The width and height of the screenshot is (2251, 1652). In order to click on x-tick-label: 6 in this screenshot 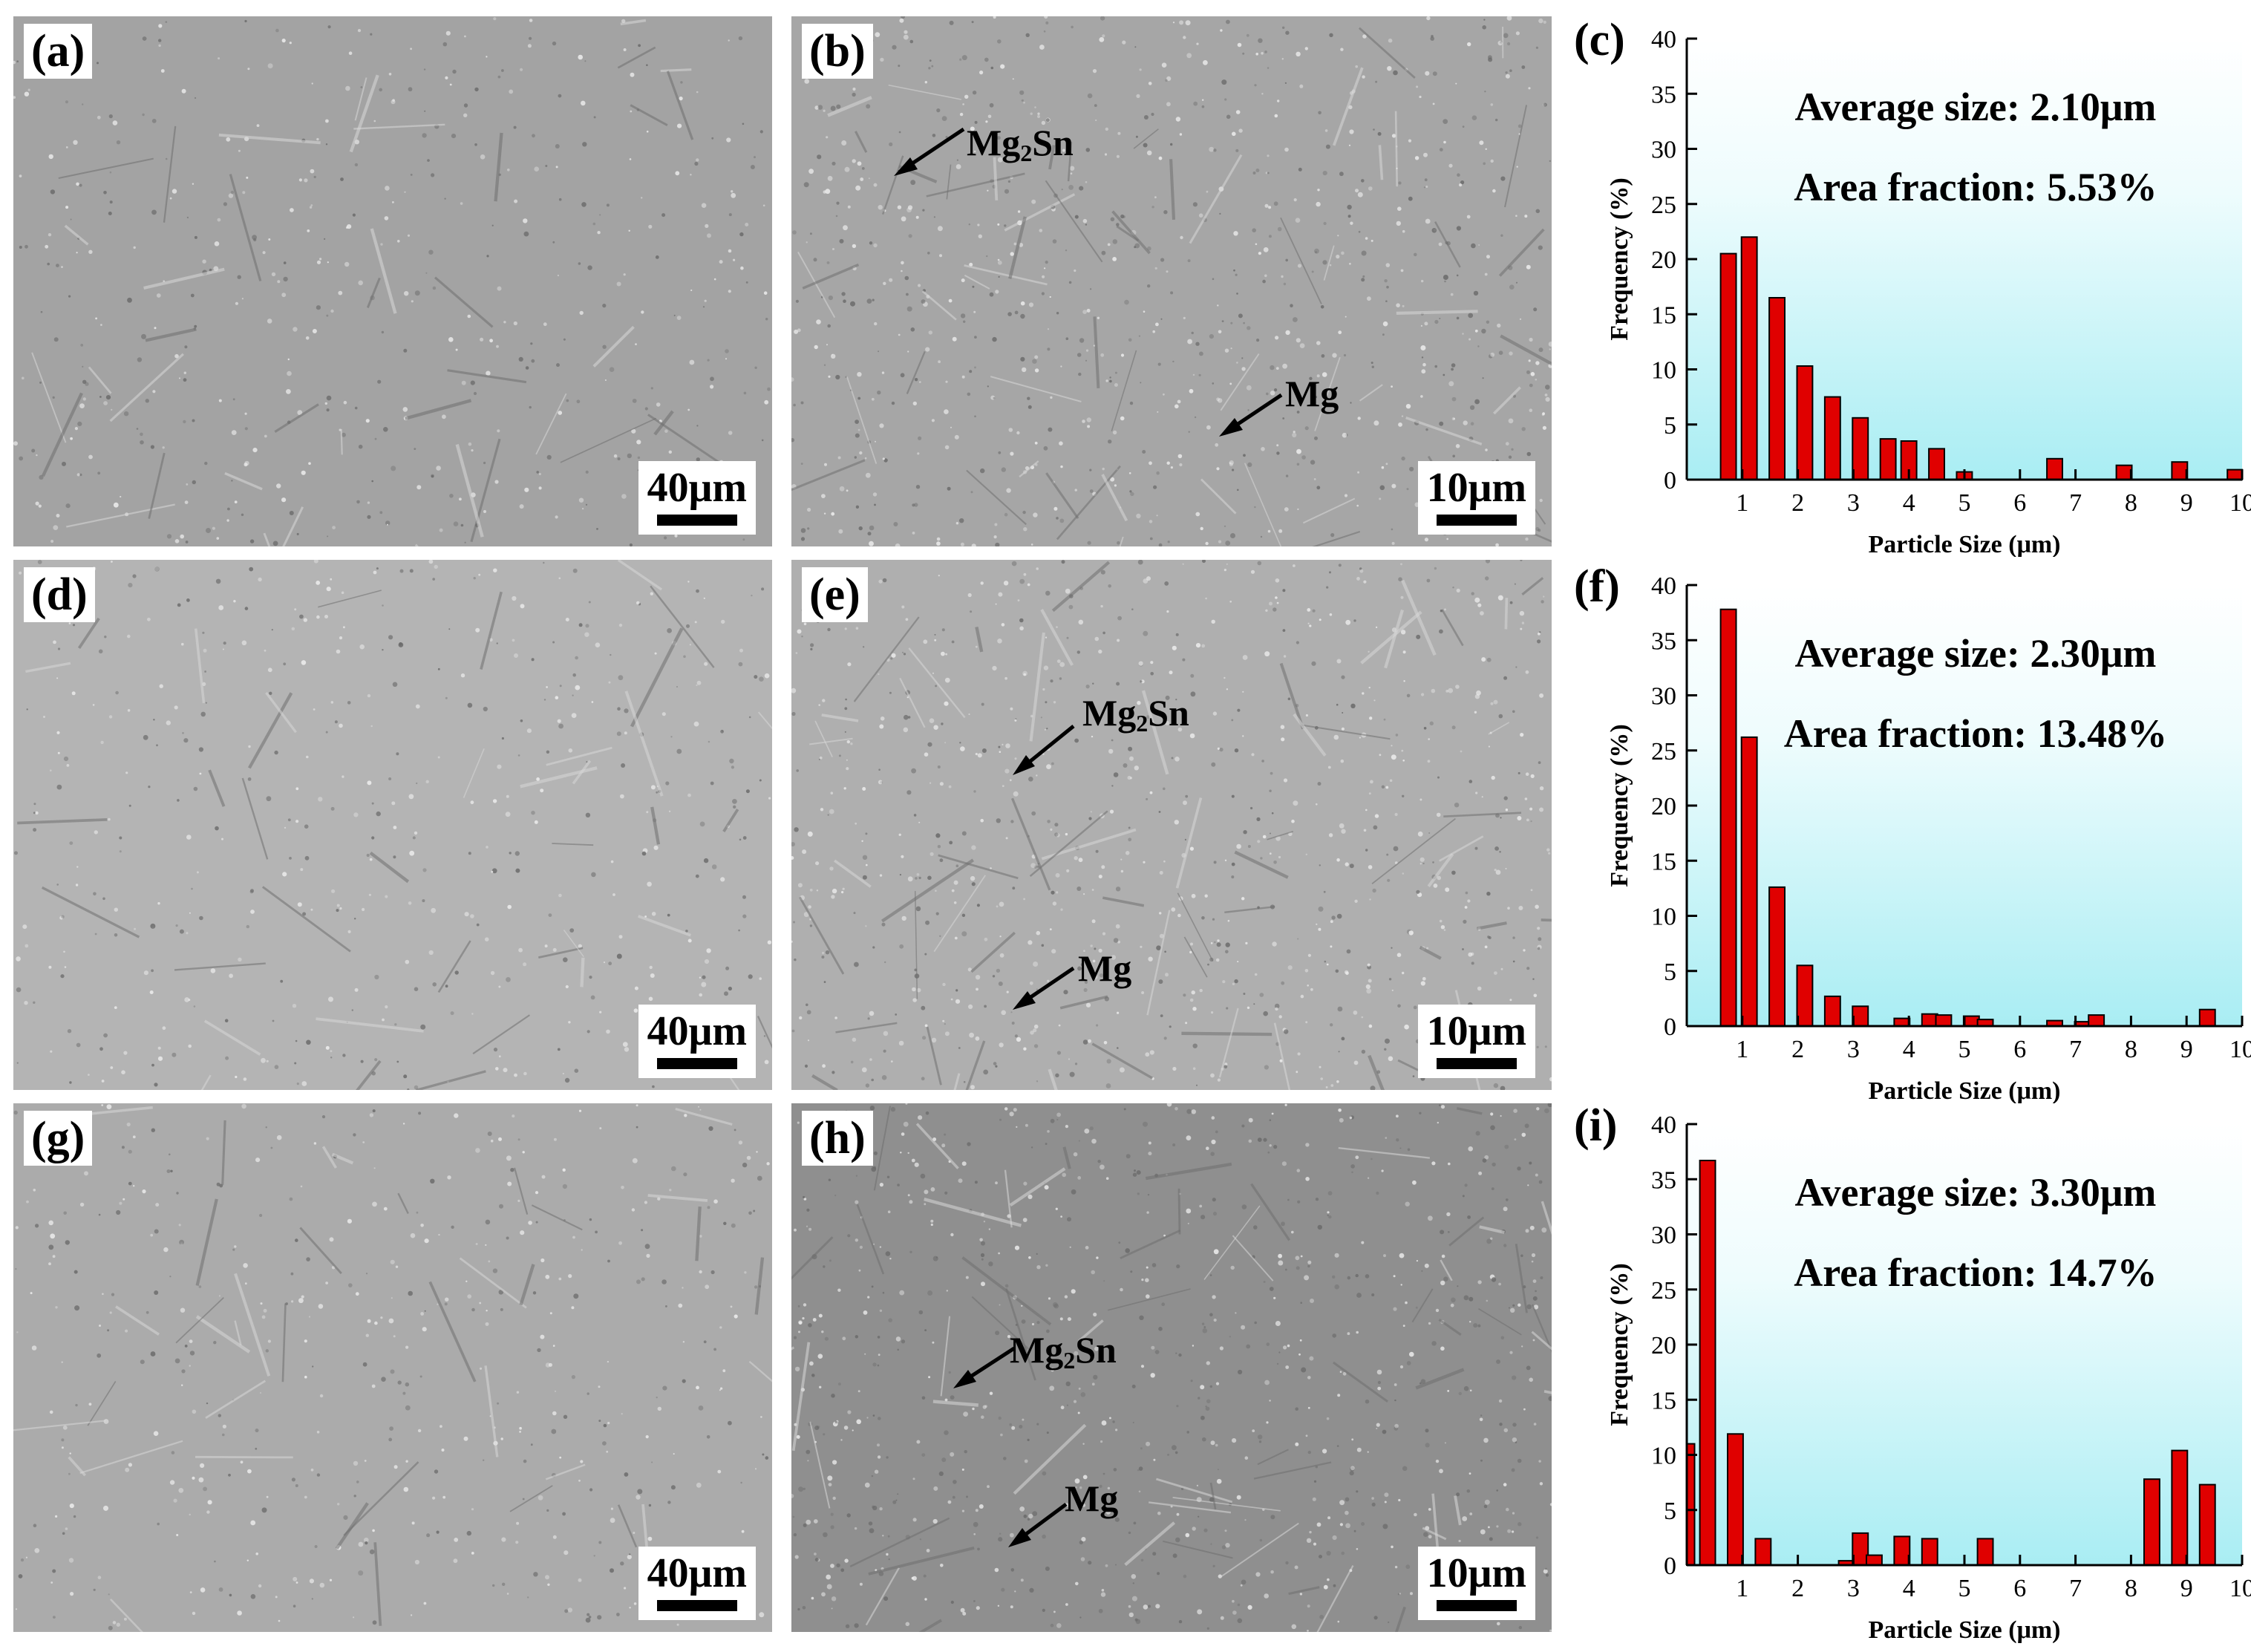, I will do `click(2020, 503)`.